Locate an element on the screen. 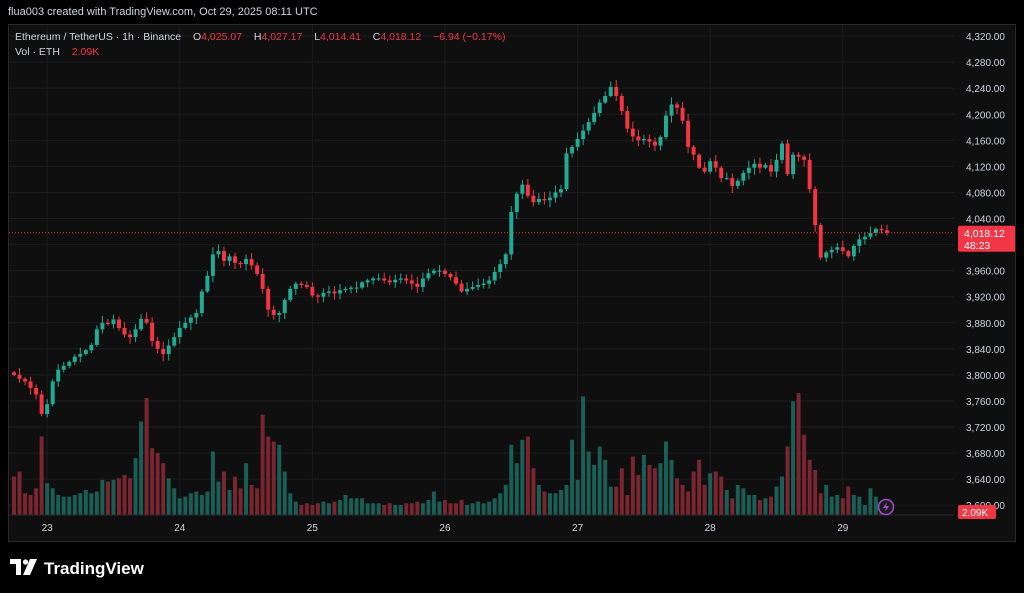 The height and width of the screenshot is (593, 1024). y-tick-label: 4,280.00 is located at coordinates (985, 63).